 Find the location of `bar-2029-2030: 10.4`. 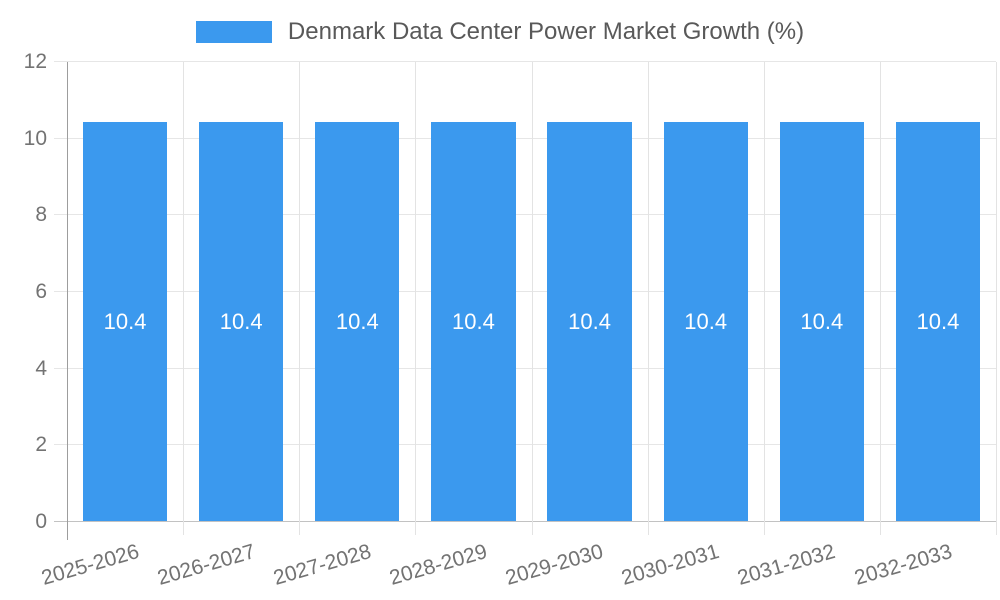

bar-2029-2030: 10.4 is located at coordinates (589, 321).